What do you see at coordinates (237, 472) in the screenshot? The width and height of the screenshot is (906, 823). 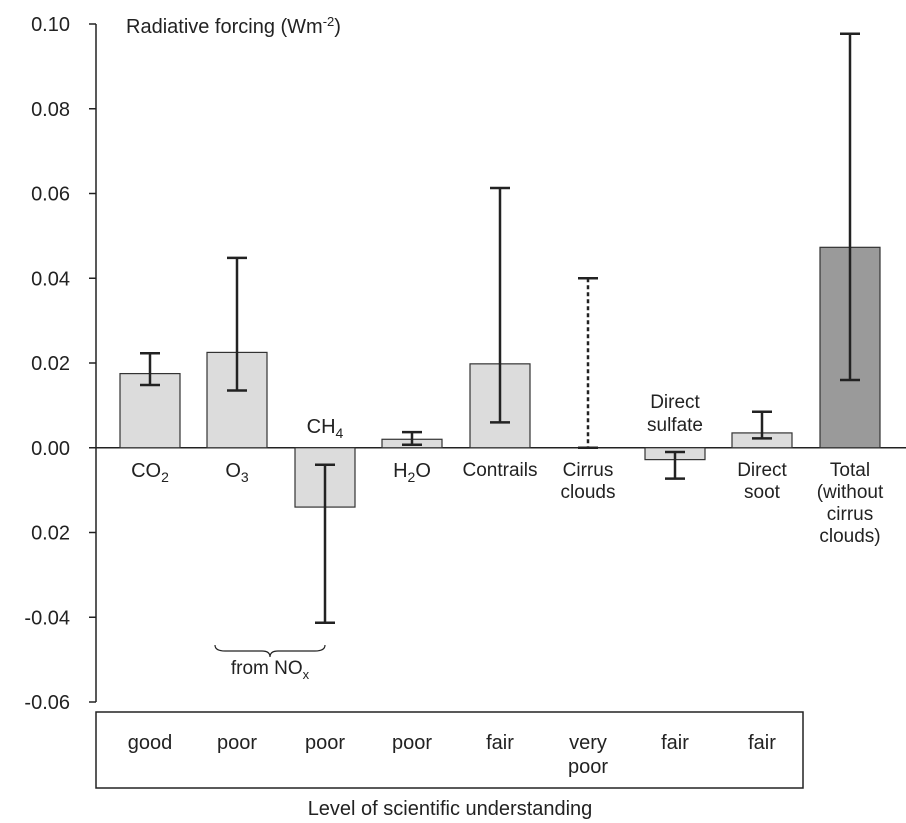 I see `category-label: O3` at bounding box center [237, 472].